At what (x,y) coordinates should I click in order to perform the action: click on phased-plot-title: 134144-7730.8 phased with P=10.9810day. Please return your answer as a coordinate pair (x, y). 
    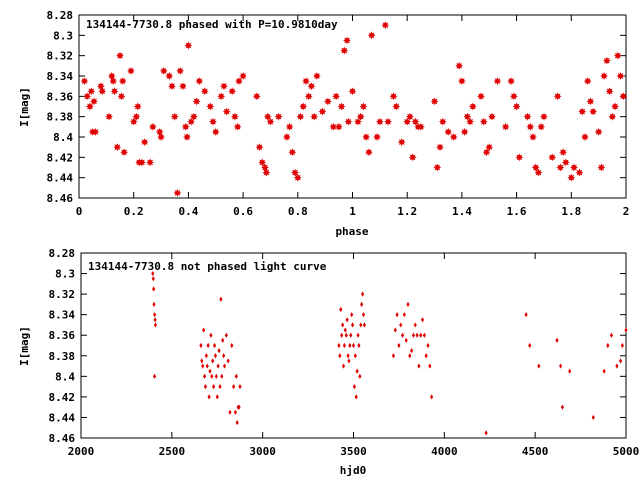
    Looking at the image, I should click on (212, 24).